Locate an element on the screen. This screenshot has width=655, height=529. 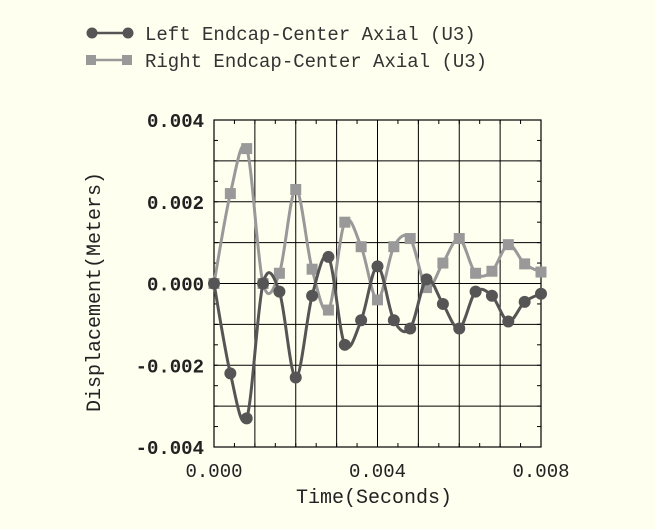
x-axis-label: Time(Seconds) is located at coordinates (374, 498).